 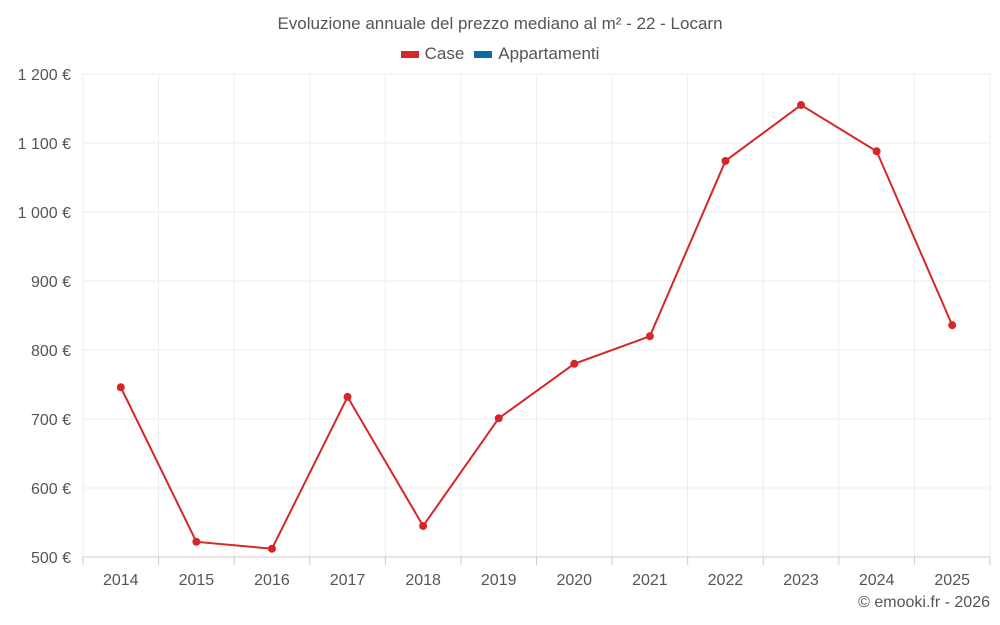 What do you see at coordinates (272, 580) in the screenshot?
I see `x-tick-label: 2016` at bounding box center [272, 580].